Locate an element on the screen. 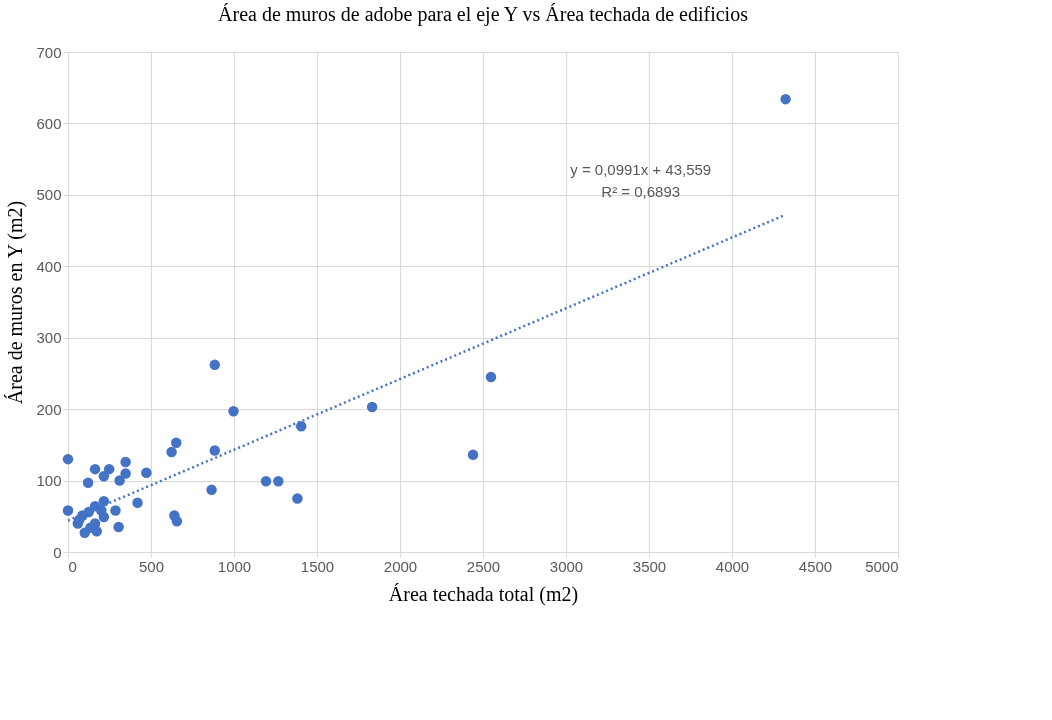 Image resolution: width=1052 pixels, height=720 pixels. y-axis-title: Área de muros en Y (m2) is located at coordinates (16, 302).